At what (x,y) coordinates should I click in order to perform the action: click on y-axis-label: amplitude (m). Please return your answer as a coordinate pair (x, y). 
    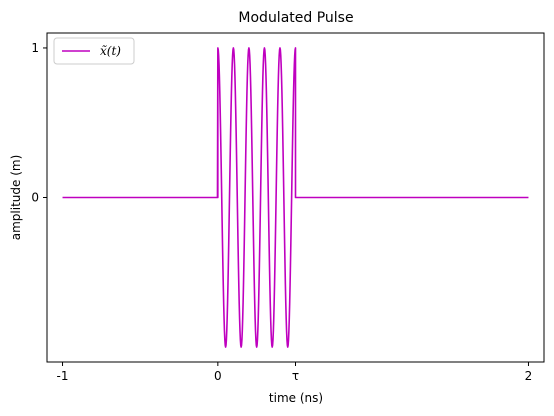
    Looking at the image, I should click on (16, 198).